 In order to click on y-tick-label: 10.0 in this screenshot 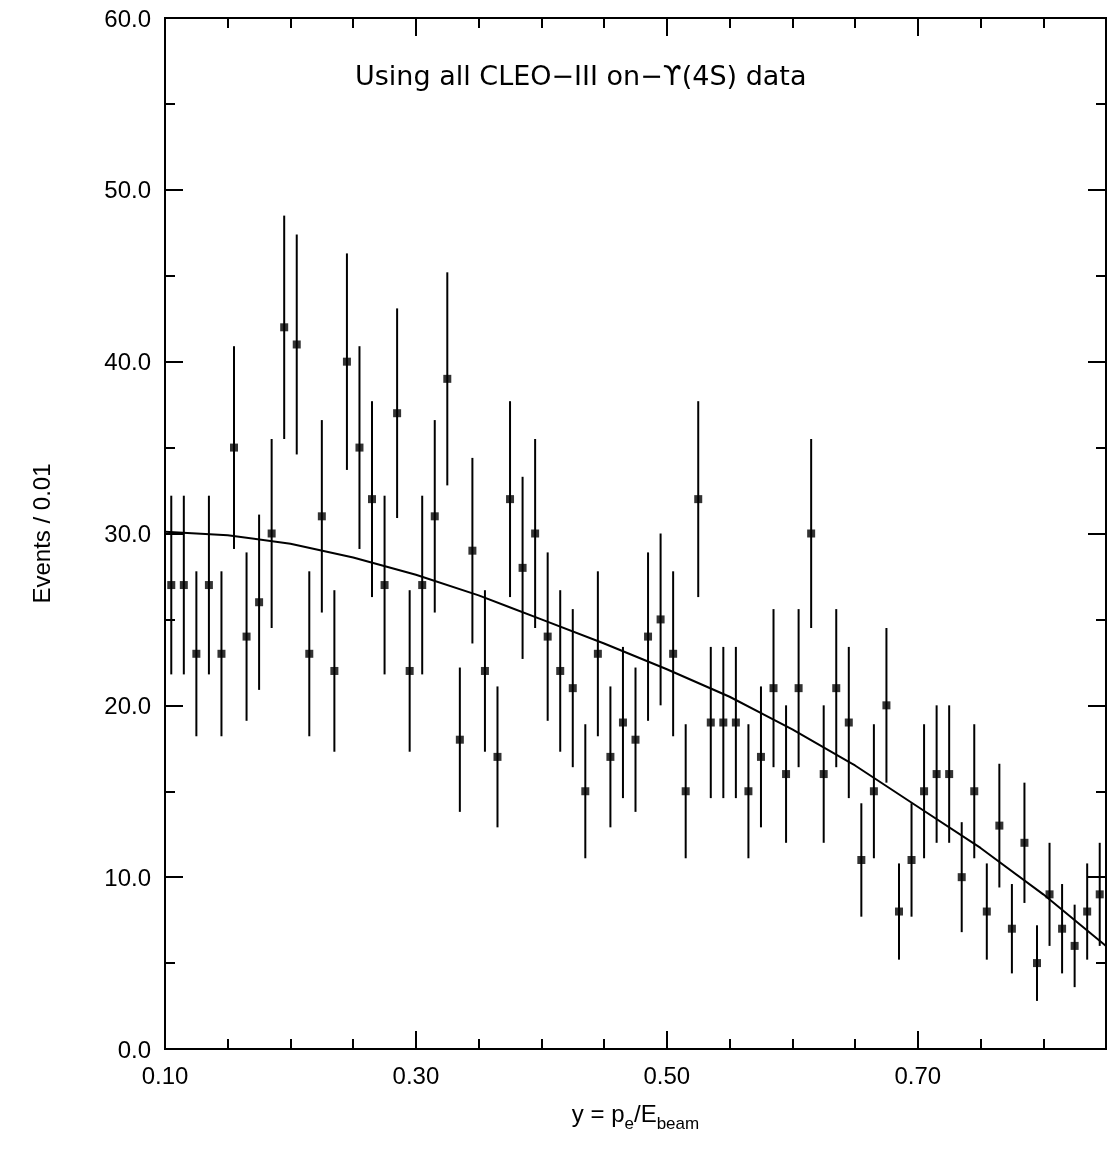, I will do `click(127, 877)`.